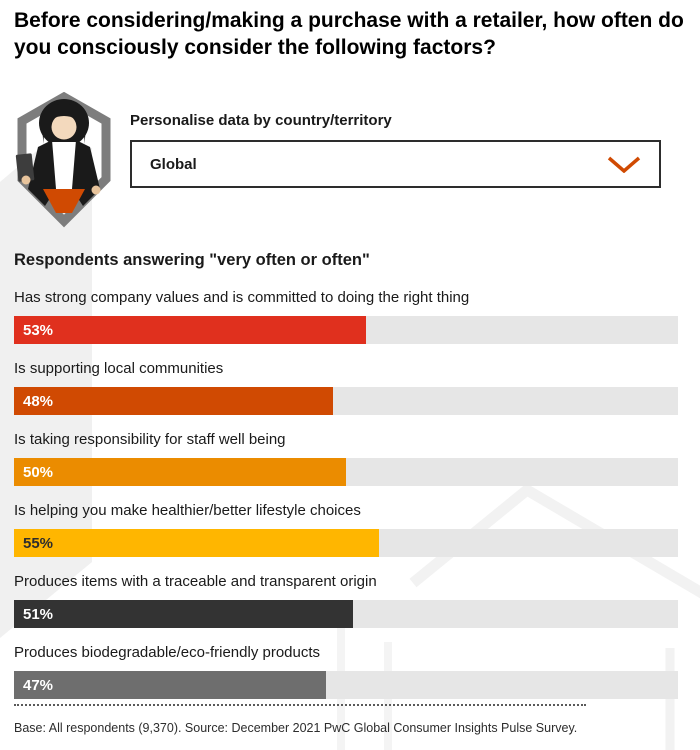  I want to click on bar-value-label: 48%, so click(38, 401).